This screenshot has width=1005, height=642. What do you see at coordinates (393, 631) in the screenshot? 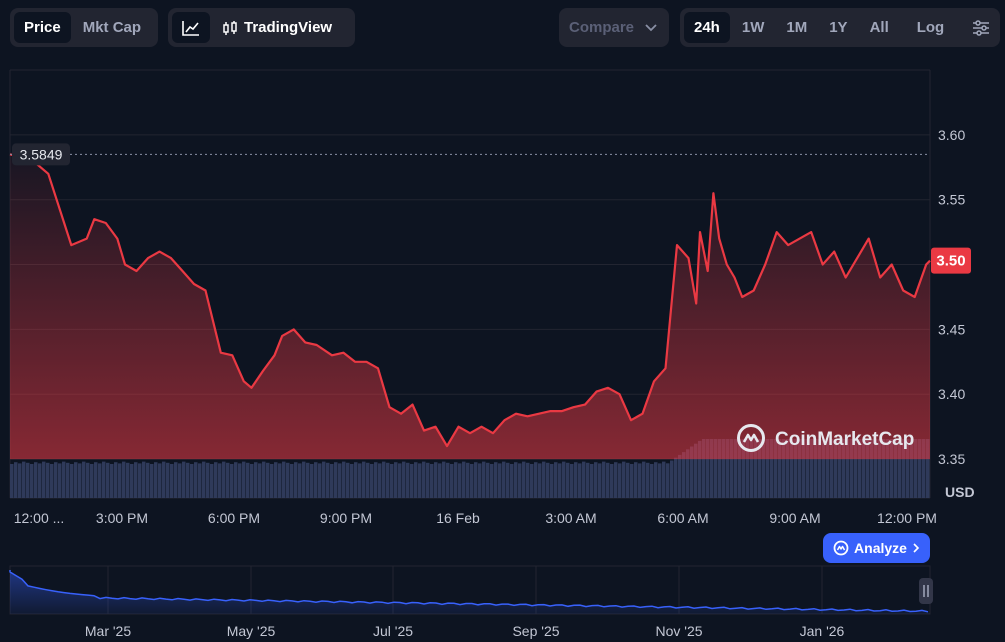
I see `navigator-tick-label: Jul '25` at bounding box center [393, 631].